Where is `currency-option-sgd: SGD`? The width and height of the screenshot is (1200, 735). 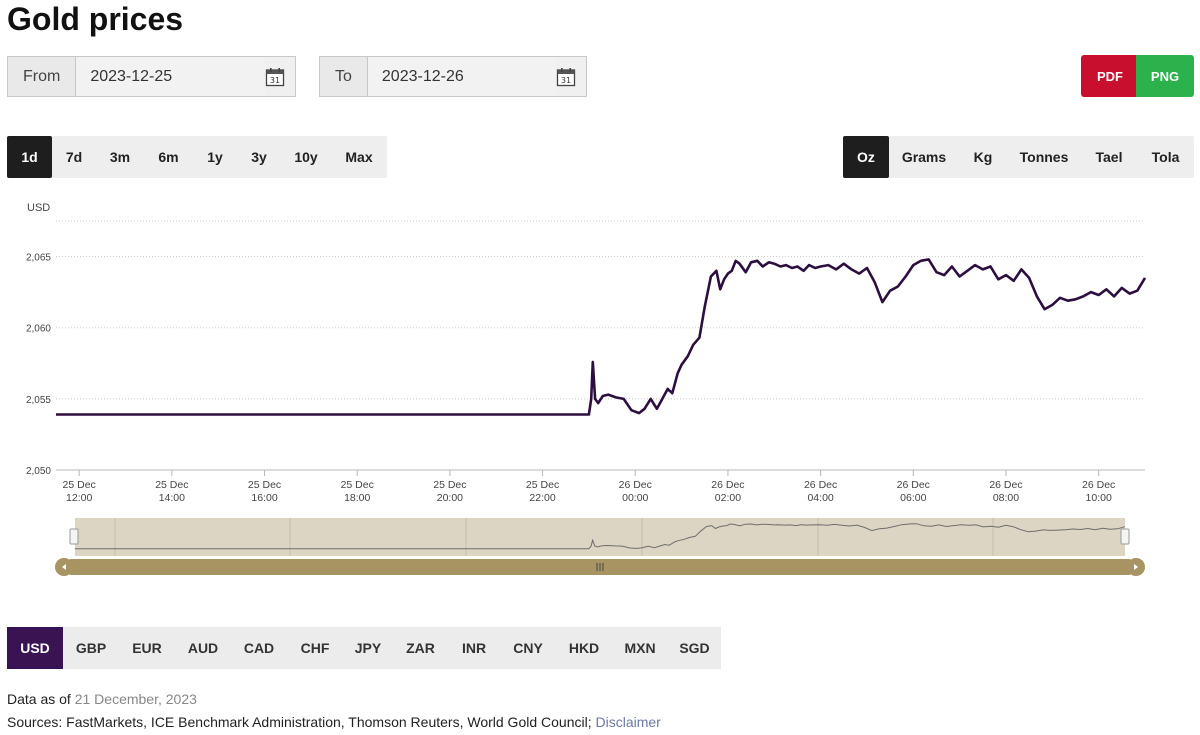
currency-option-sgd: SGD is located at coordinates (694, 648).